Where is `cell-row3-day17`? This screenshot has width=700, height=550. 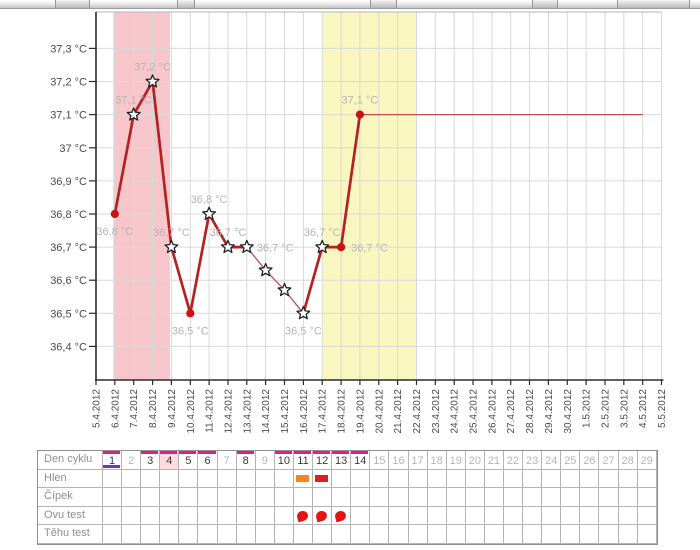 cell-row3-day17 is located at coordinates (418, 497).